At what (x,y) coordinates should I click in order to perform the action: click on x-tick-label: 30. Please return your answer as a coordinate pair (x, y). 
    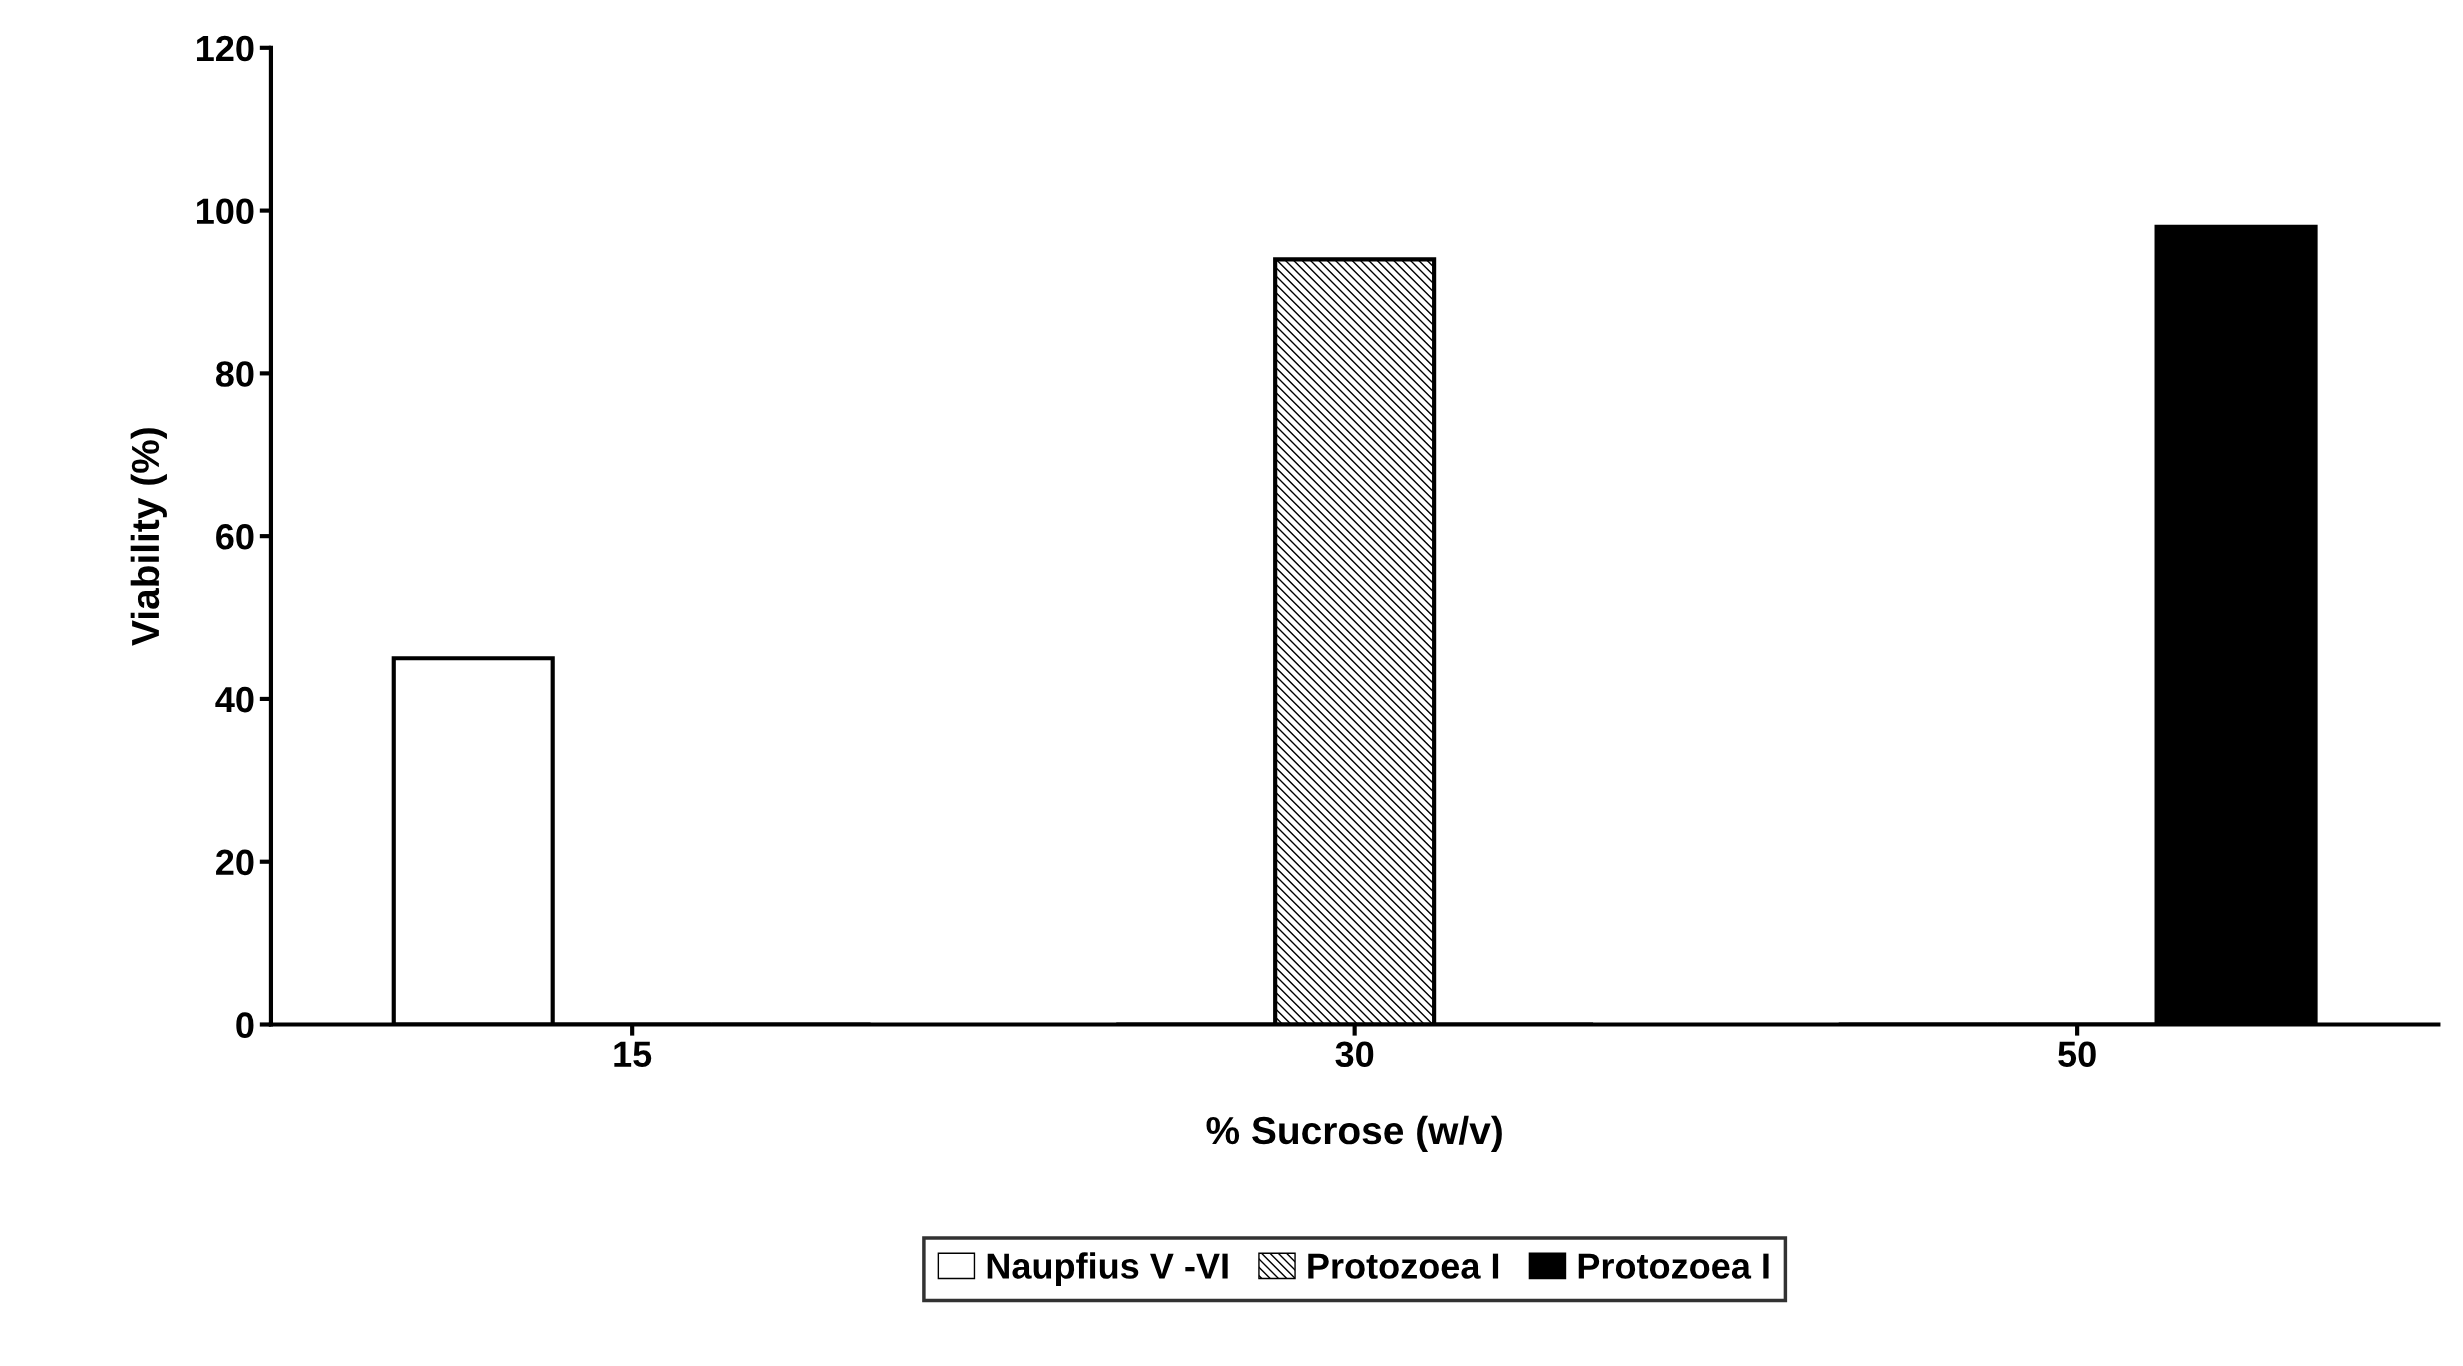
    Looking at the image, I should click on (1354, 1054).